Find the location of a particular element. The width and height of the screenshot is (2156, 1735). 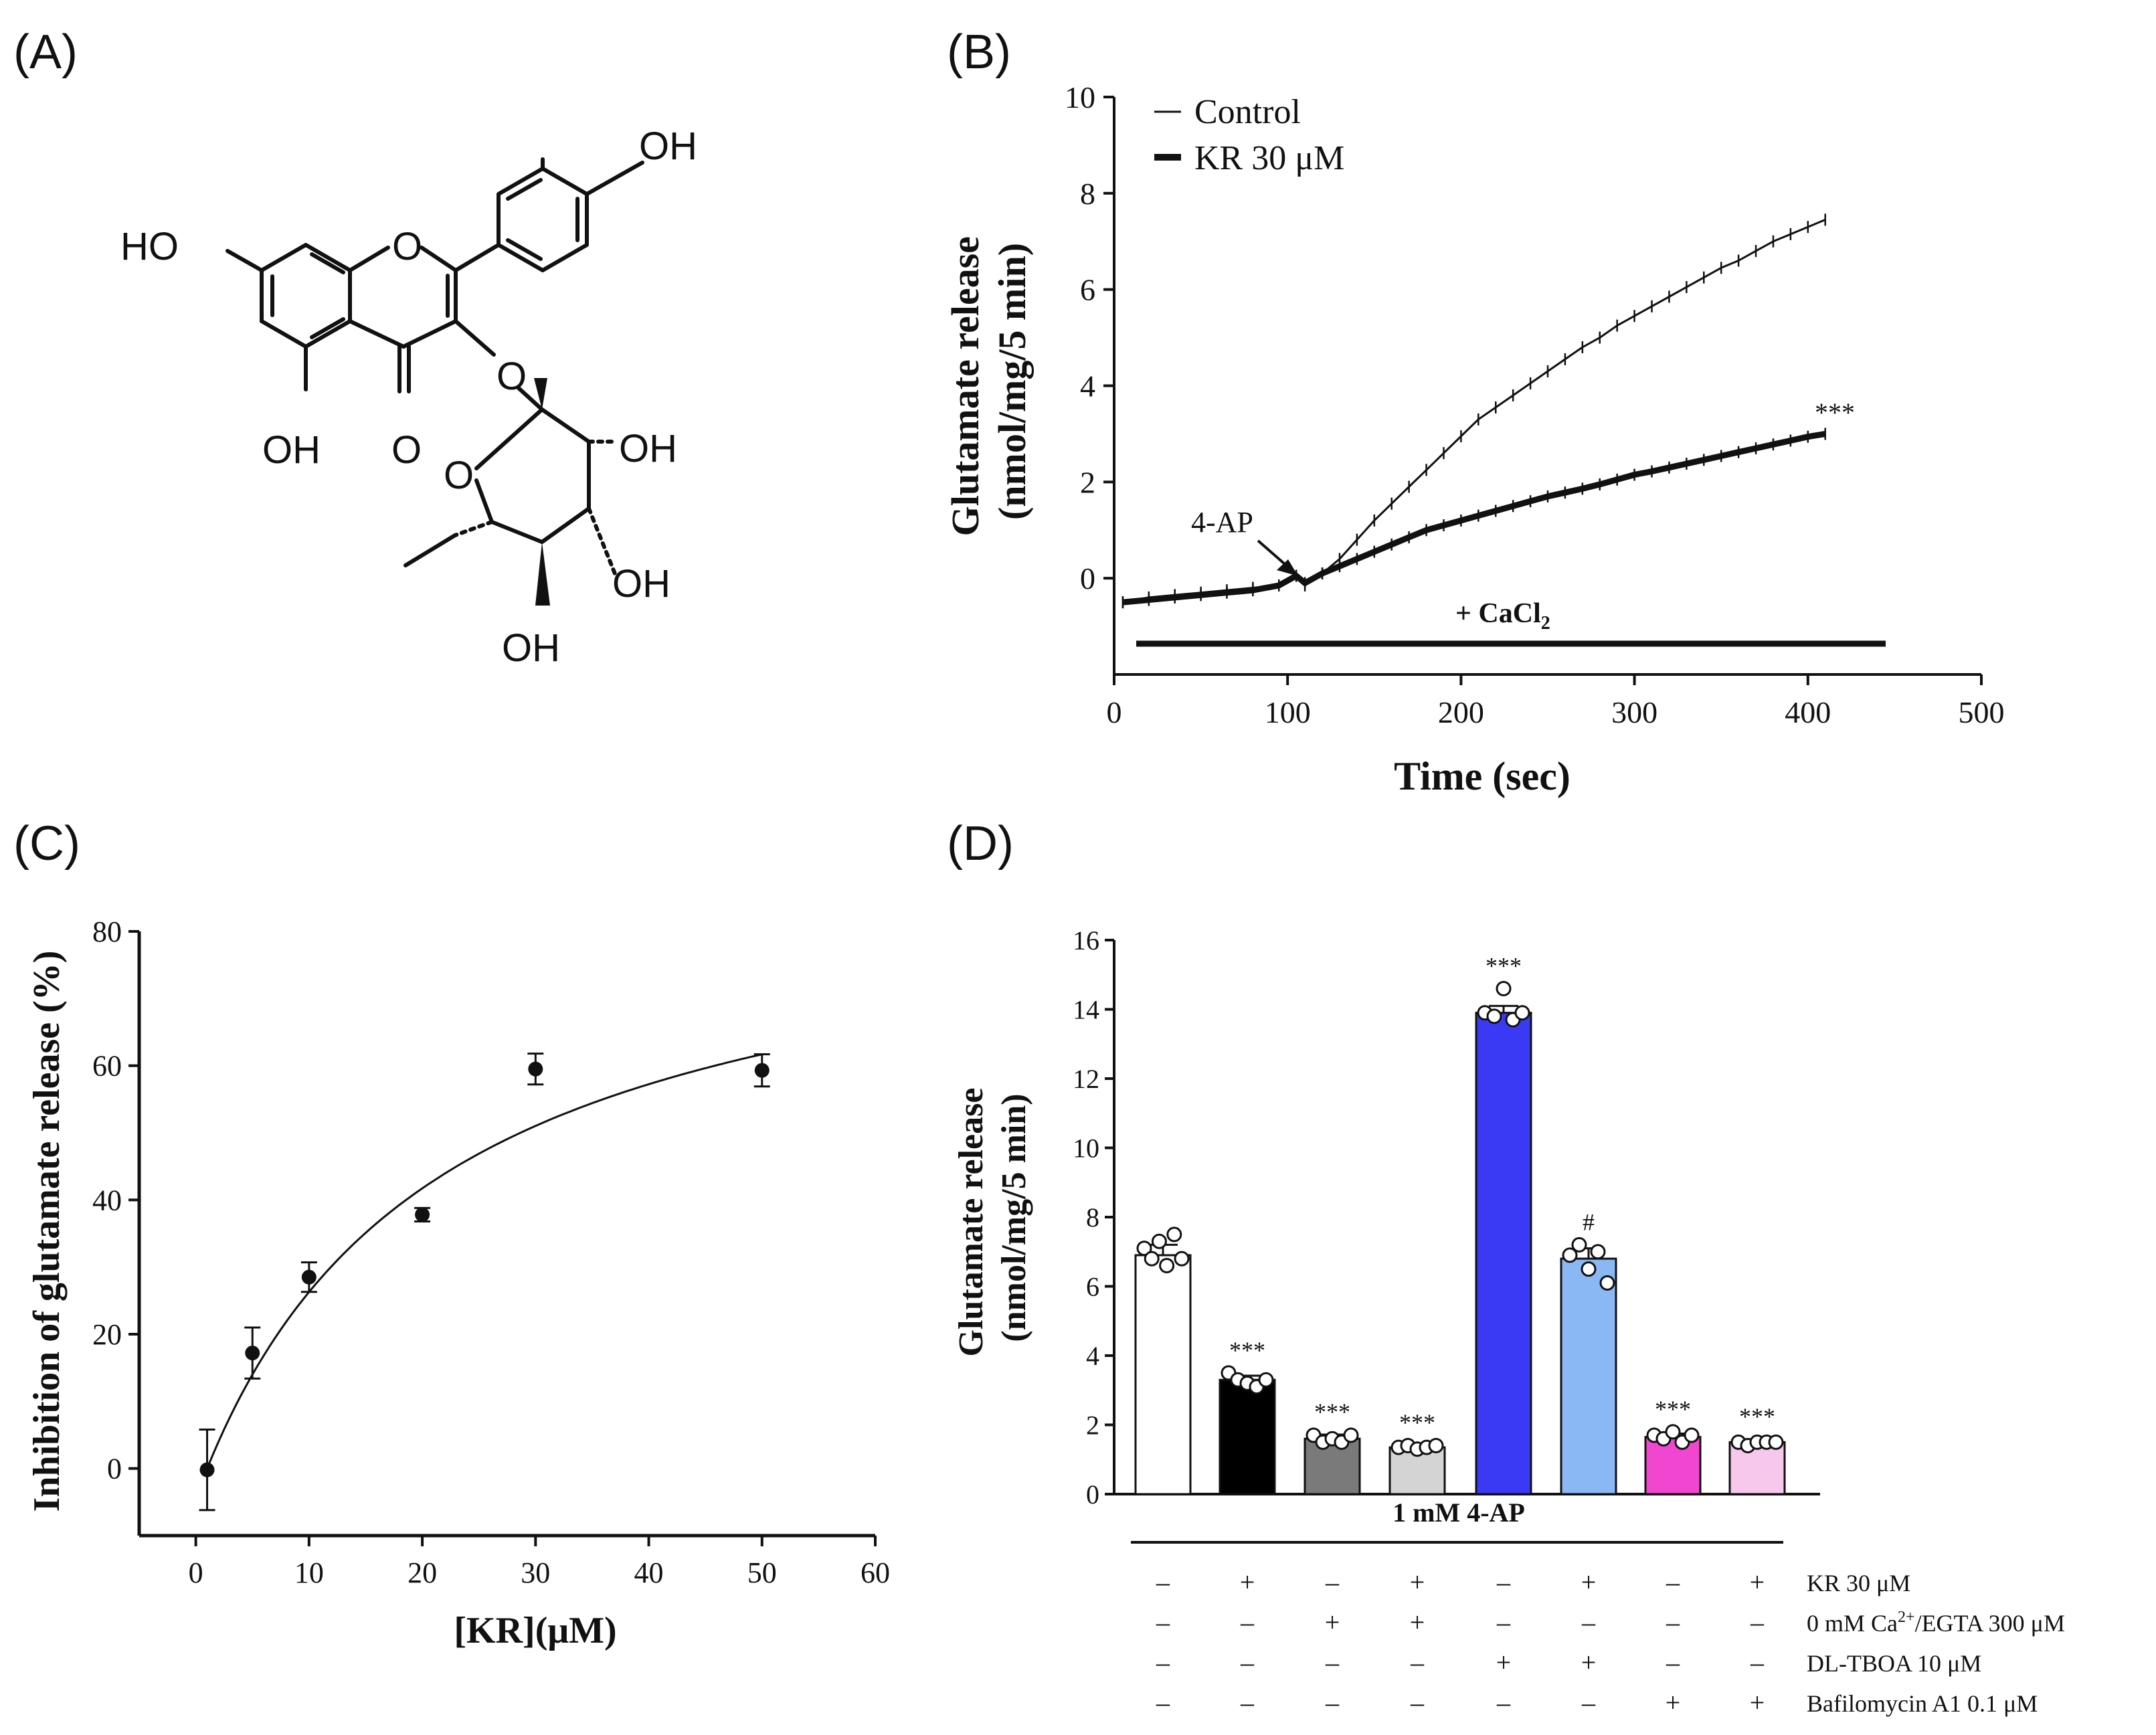

chart-d-y-ticks: 0 2 4 6 8 10 12 14 16 is located at coordinates (1093, 1217).